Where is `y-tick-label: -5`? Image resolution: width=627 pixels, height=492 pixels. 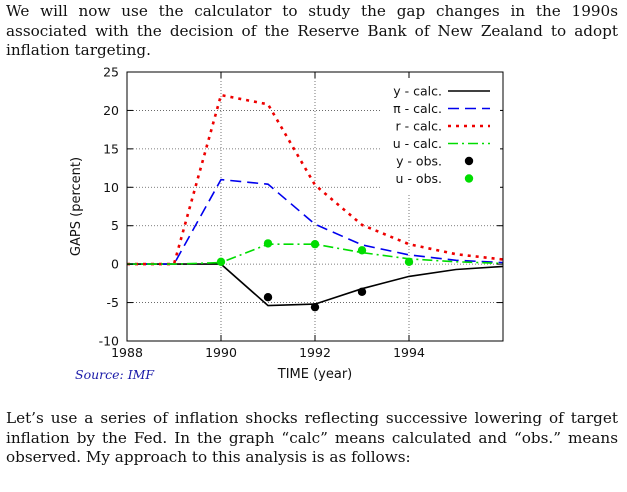 y-tick-label: -5 is located at coordinates (113, 302).